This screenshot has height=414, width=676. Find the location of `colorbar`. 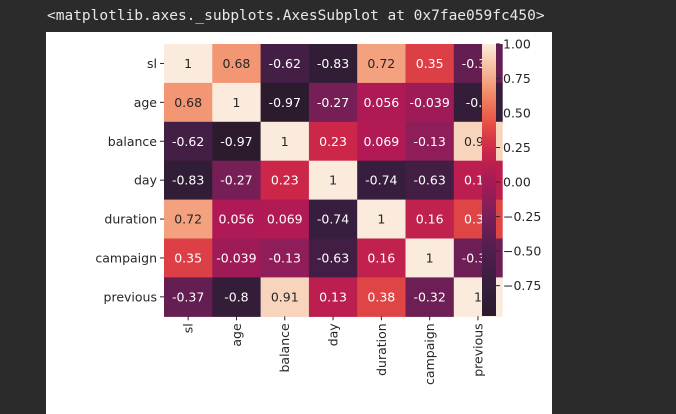

colorbar is located at coordinates (489, 180).